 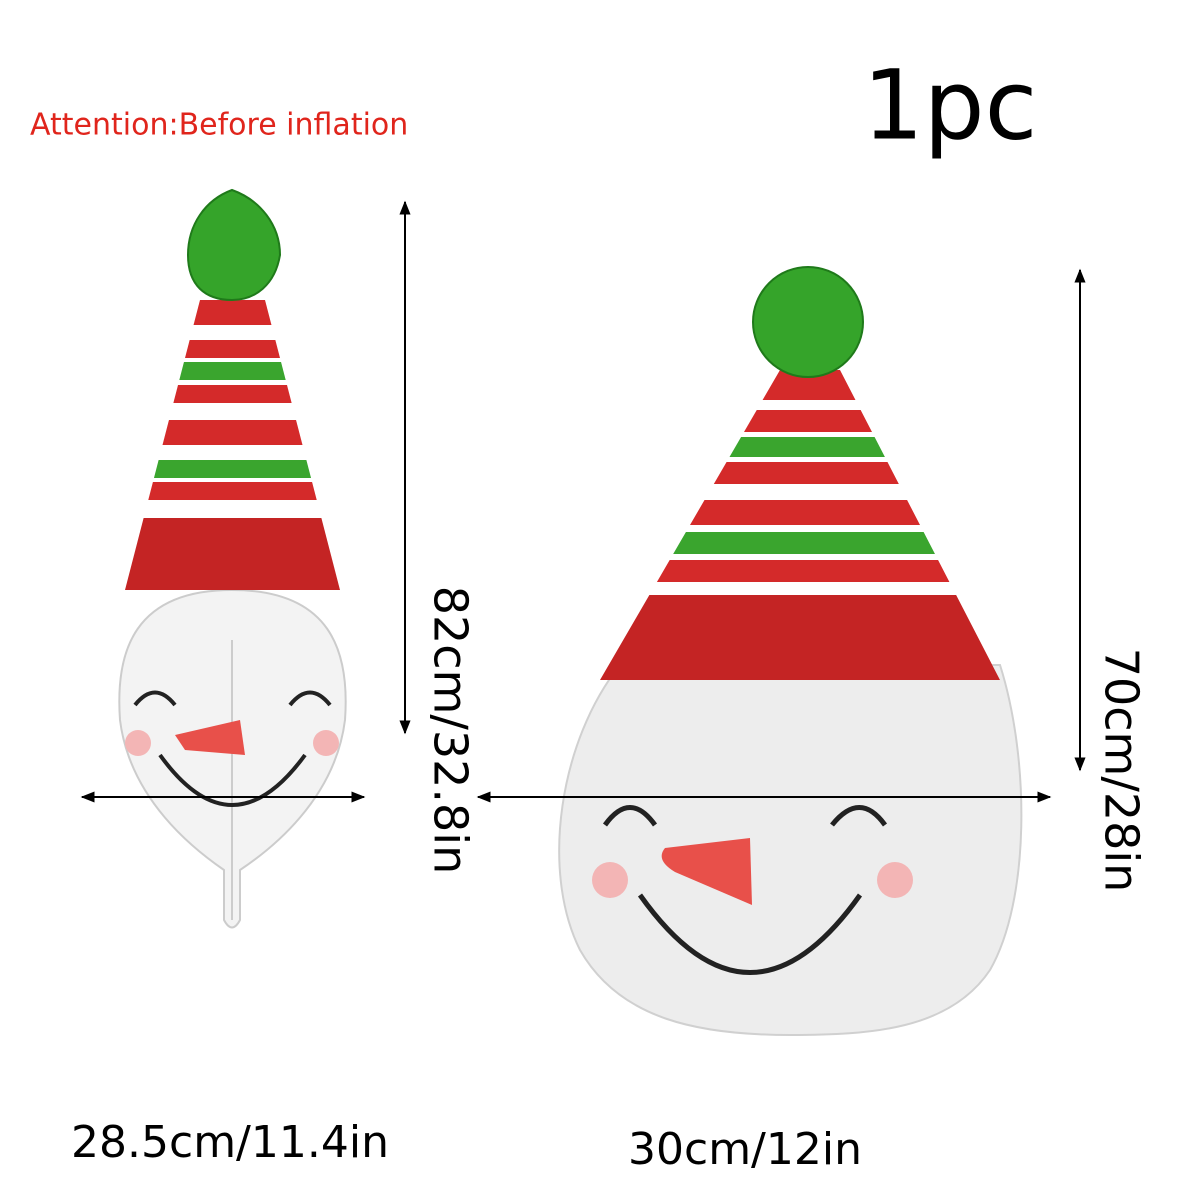 I want to click on width-label: 30cm/12in, so click(x=745, y=1149).